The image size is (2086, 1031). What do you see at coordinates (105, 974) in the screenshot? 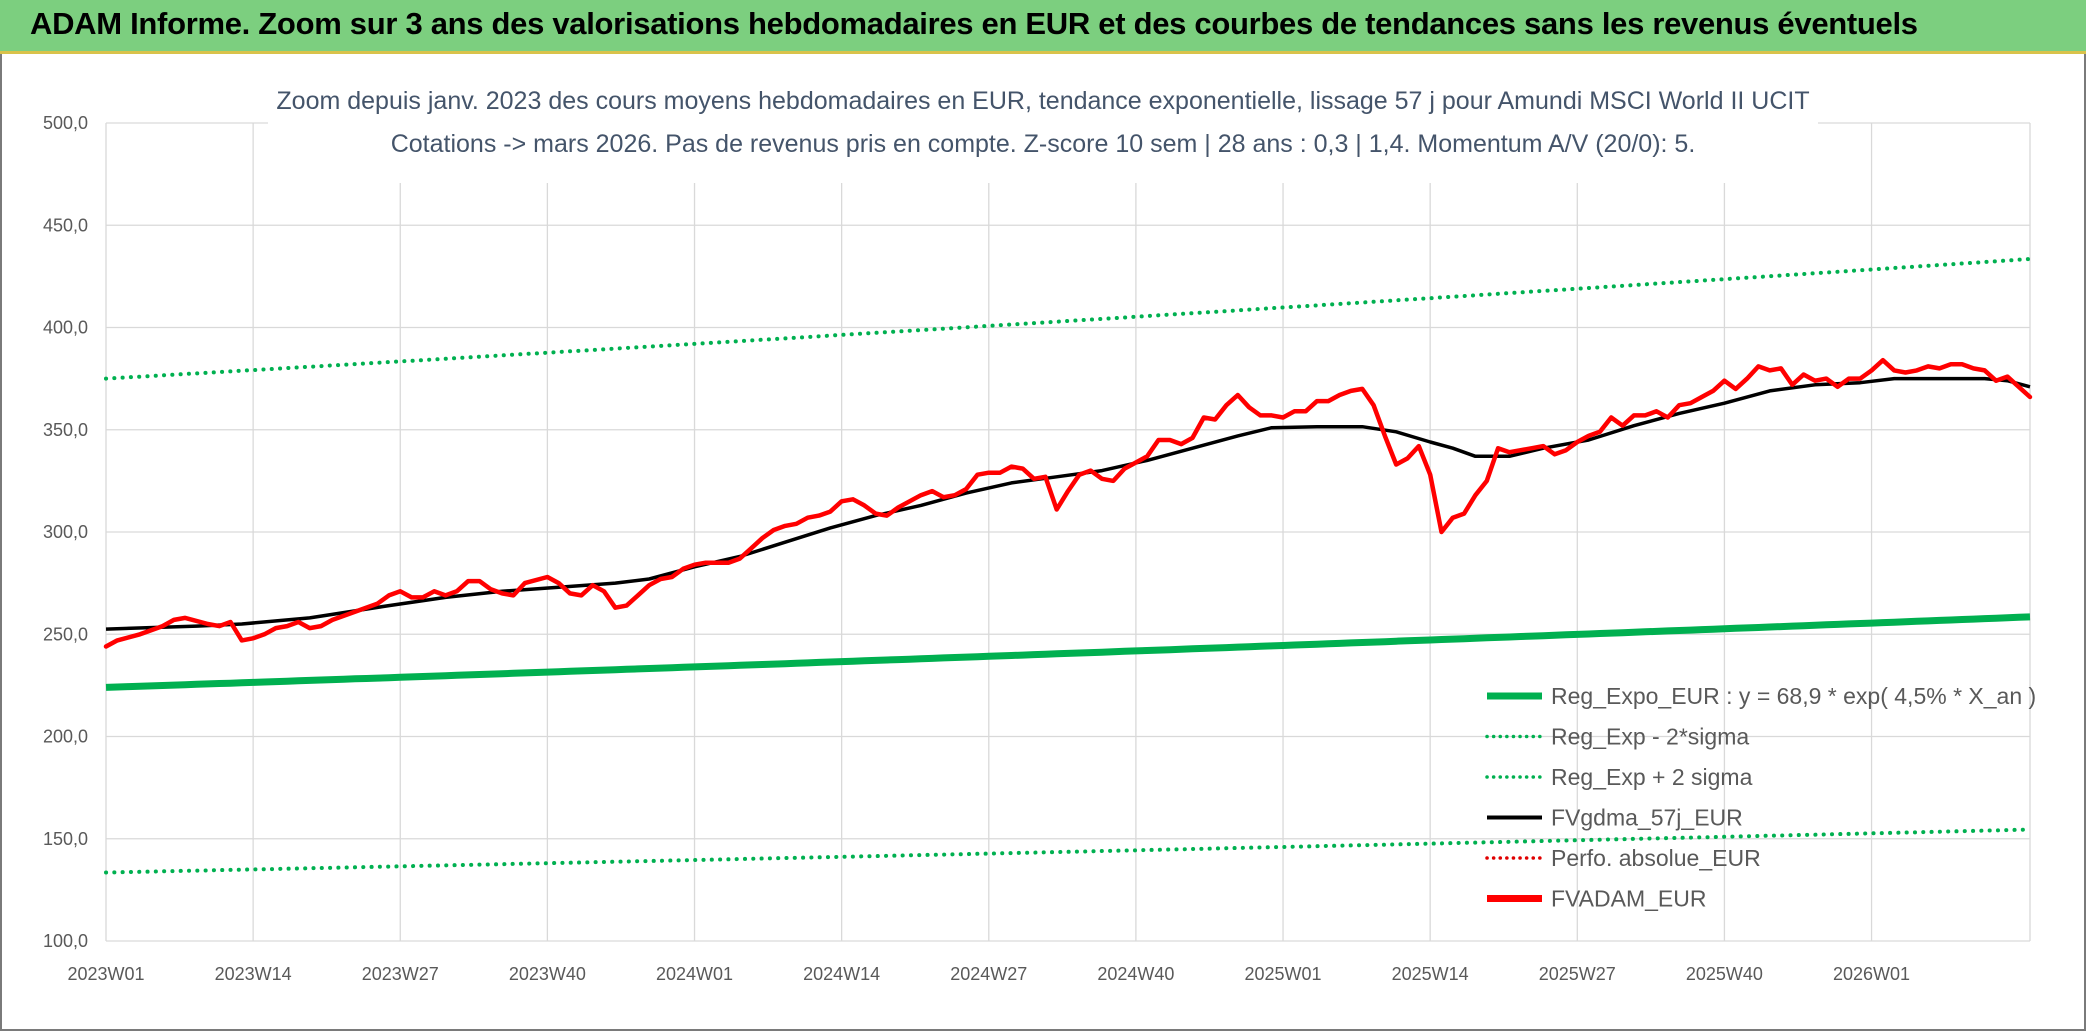
I see `x-tick-label: 2023W01` at bounding box center [105, 974].